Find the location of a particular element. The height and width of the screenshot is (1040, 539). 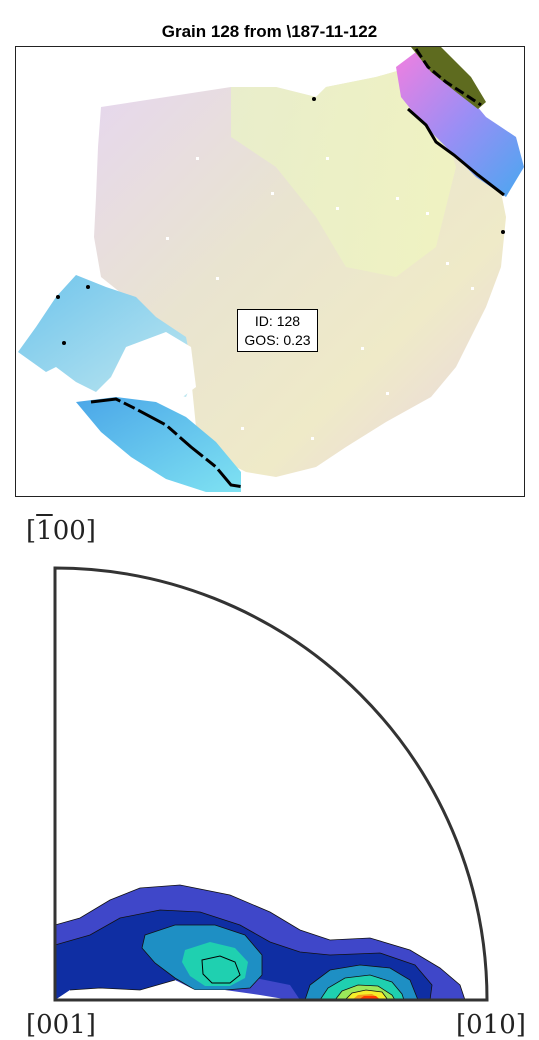

grain-olive-corner is located at coordinates (448, 78).